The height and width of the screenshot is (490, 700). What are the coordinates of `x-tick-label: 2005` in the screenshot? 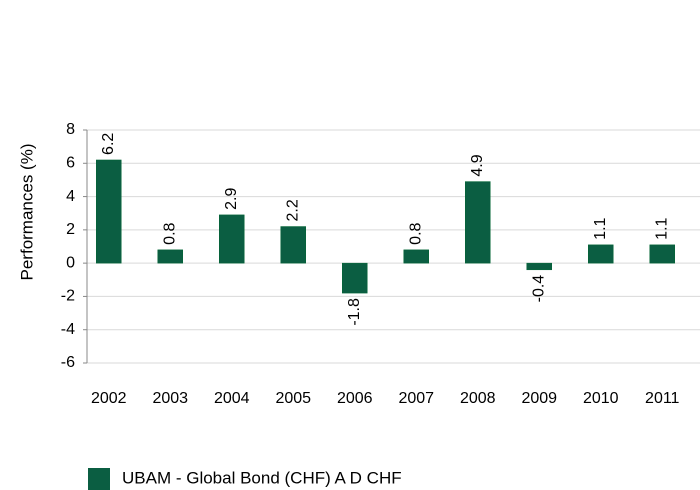 It's located at (293, 398).